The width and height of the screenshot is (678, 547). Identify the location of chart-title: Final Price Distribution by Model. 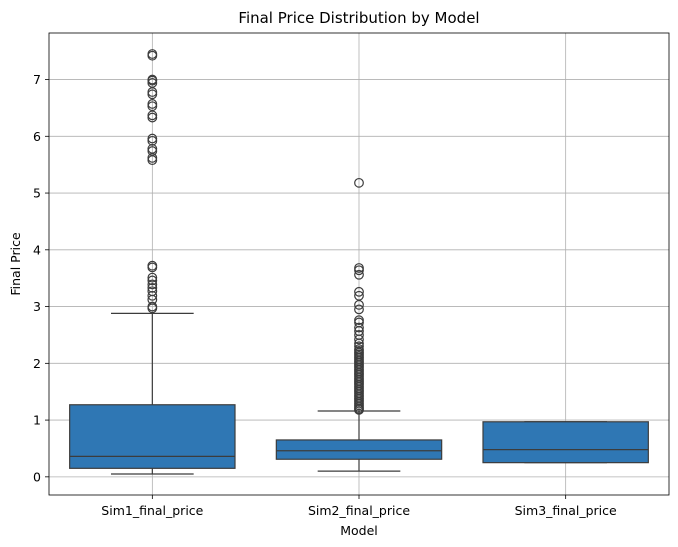
(358, 18).